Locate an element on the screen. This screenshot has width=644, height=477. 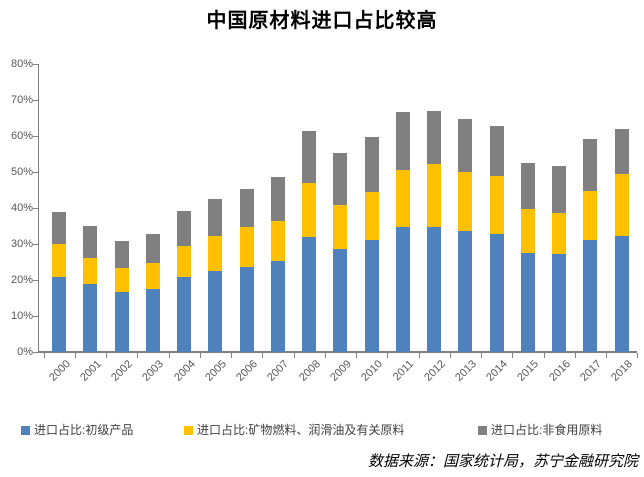
x-axis-line is located at coordinates (338, 352).